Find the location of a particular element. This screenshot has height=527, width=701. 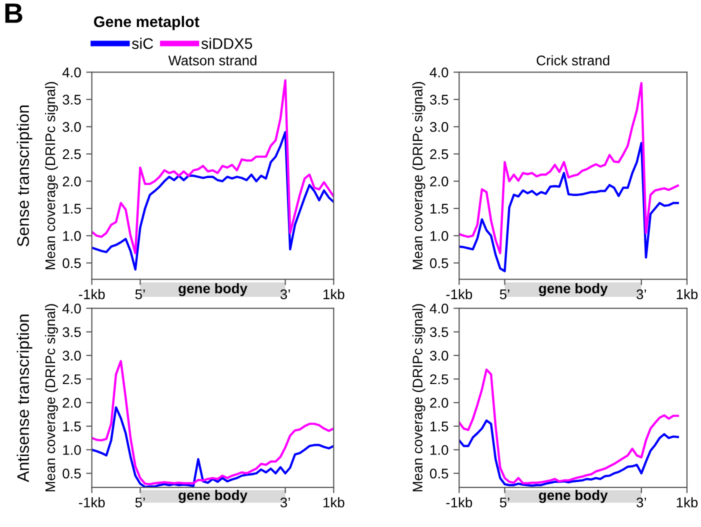

legend-label: siC is located at coordinates (143, 44).